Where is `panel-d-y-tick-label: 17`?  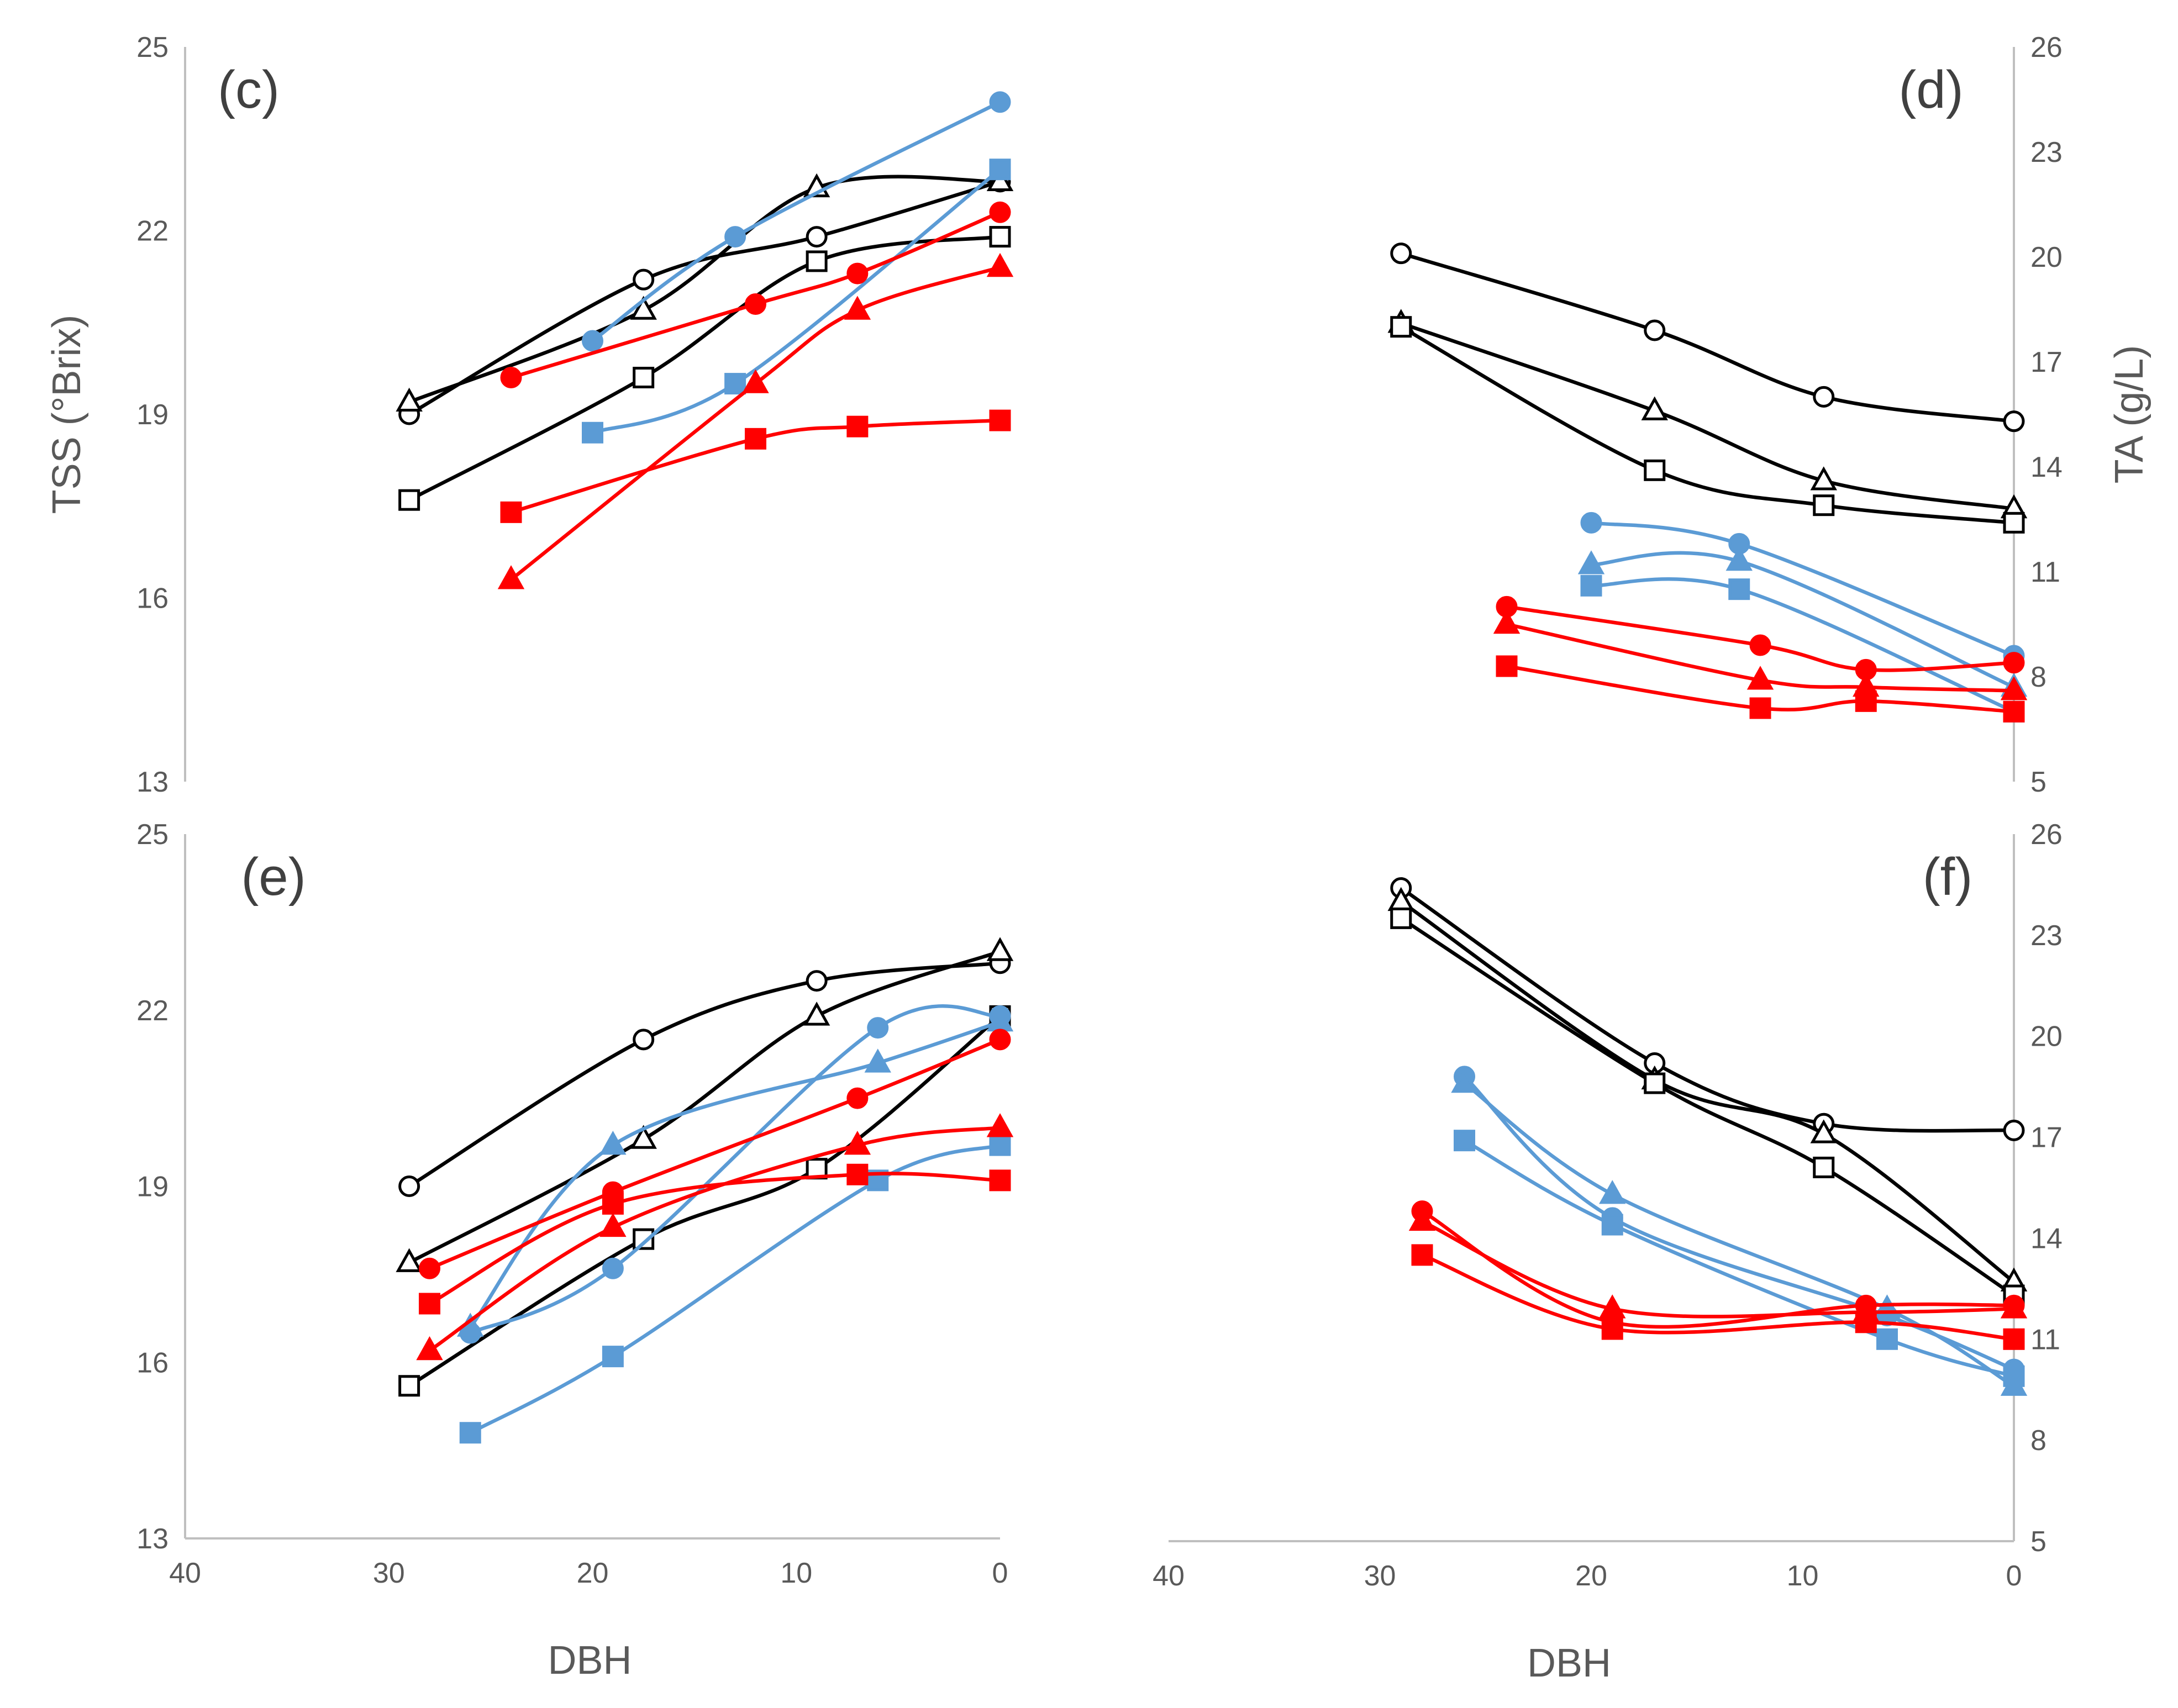 panel-d-y-tick-label: 17 is located at coordinates (2046, 362).